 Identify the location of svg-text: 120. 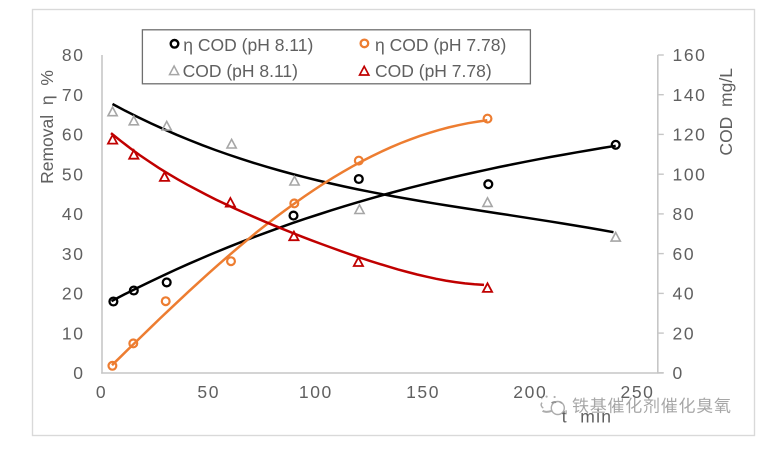
(690, 135).